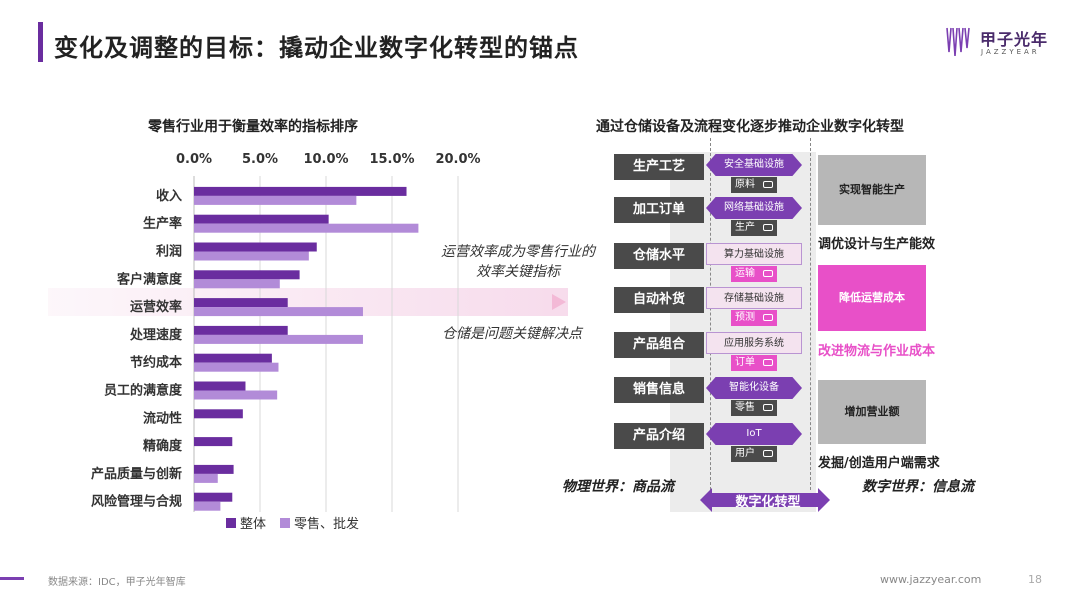 This screenshot has width=1080, height=608. I want to click on legend-item-retail: 零售、批发, so click(319, 522).